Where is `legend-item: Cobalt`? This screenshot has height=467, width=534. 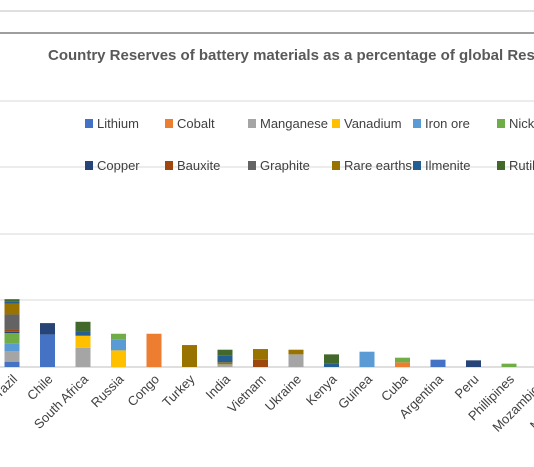 legend-item: Cobalt is located at coordinates (190, 123).